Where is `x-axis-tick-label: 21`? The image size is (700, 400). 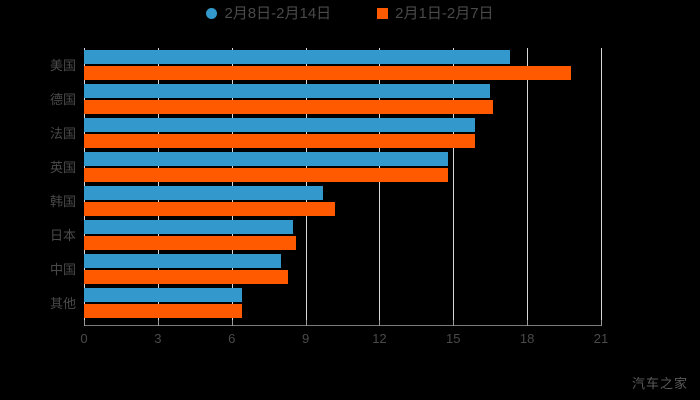 x-axis-tick-label: 21 is located at coordinates (601, 338).